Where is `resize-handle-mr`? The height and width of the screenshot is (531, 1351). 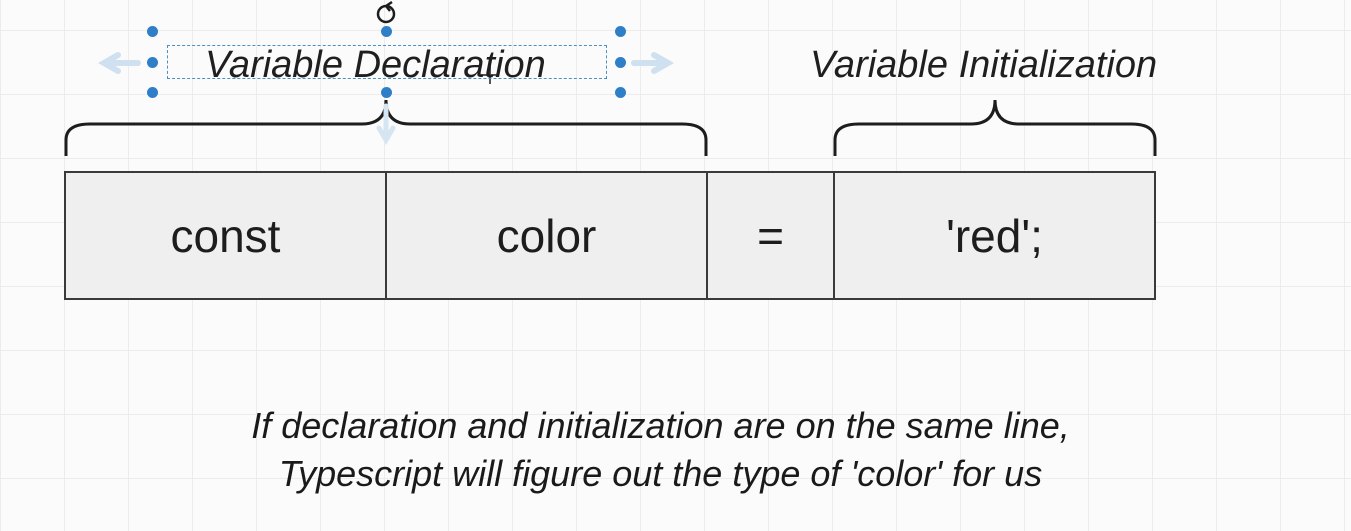 resize-handle-mr is located at coordinates (620, 62).